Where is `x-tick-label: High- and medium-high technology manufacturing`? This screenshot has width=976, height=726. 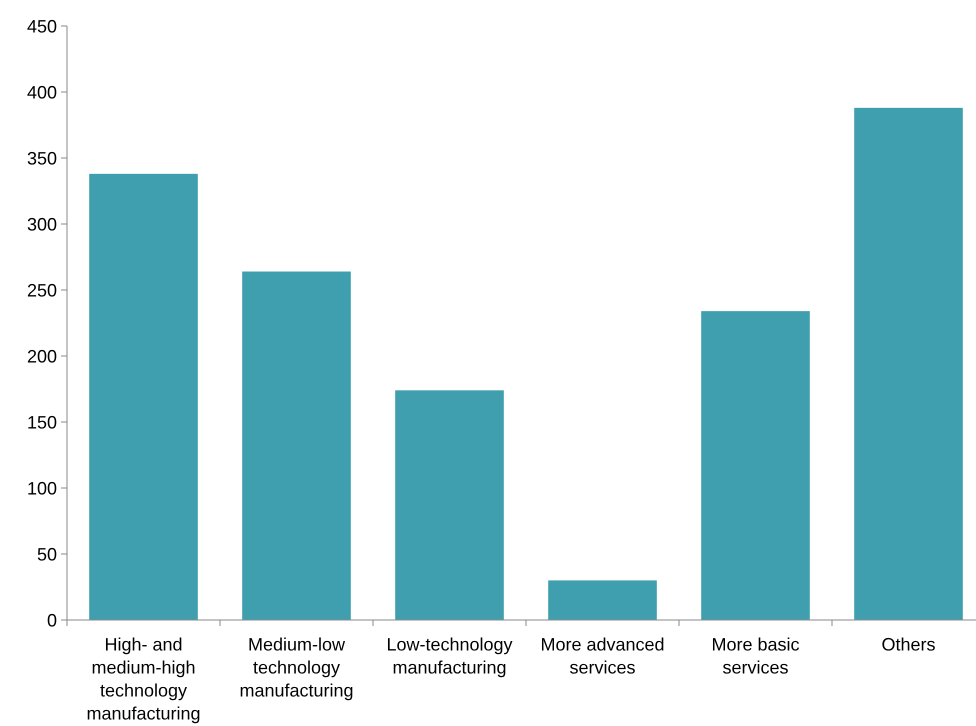 x-tick-label: High- and medium-high technology manufacturing is located at coordinates (143, 679).